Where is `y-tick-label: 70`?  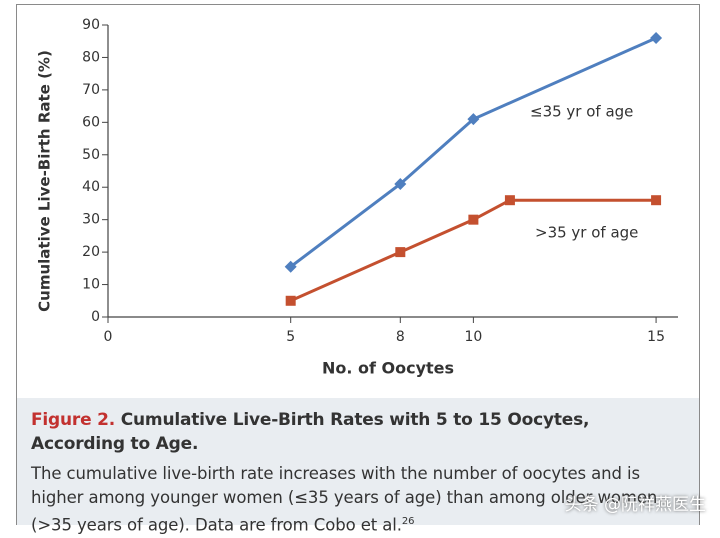 y-tick-label: 70 is located at coordinates (91, 90).